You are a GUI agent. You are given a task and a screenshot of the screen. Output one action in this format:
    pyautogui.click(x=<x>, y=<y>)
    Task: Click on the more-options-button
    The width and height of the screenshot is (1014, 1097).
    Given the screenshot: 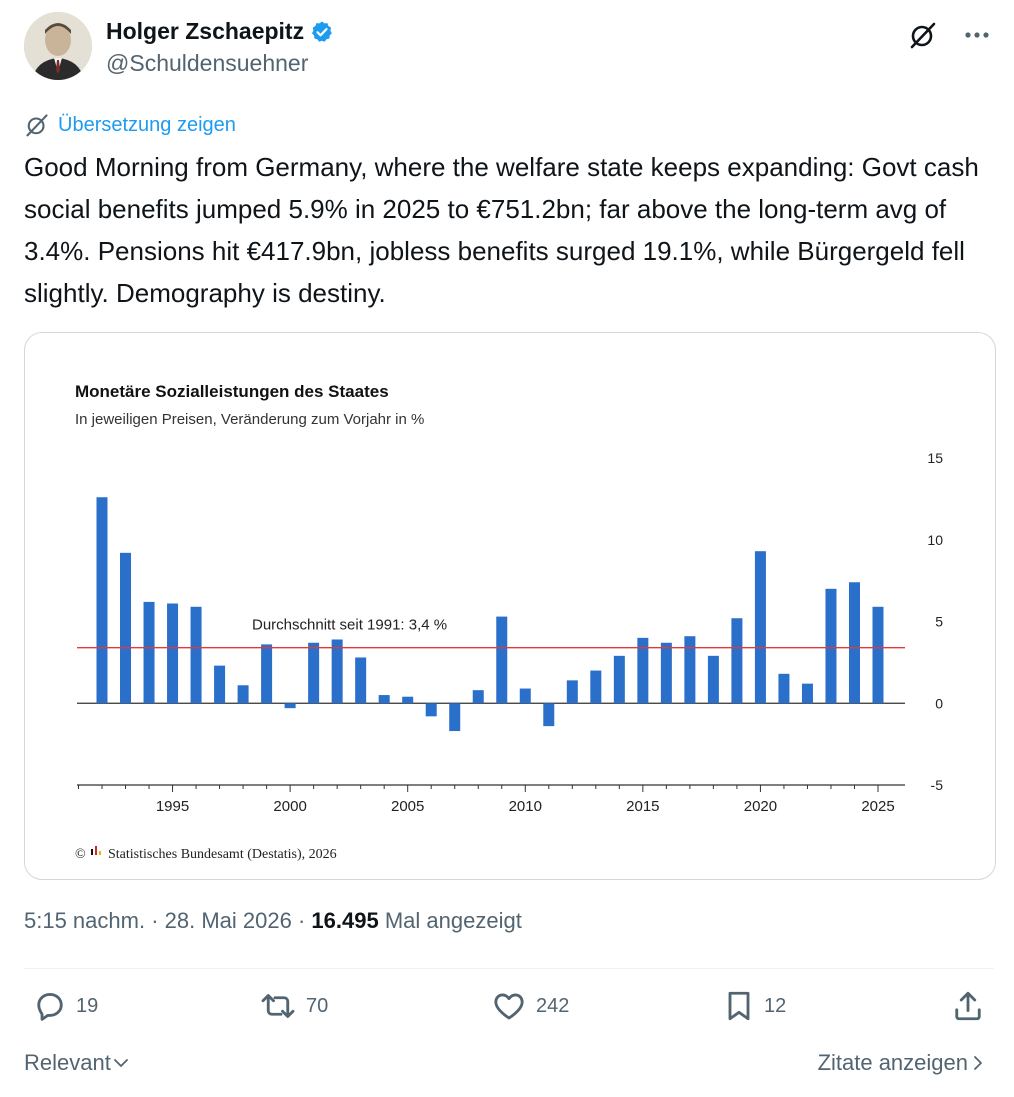 What is the action you would take?
    pyautogui.click(x=977, y=35)
    